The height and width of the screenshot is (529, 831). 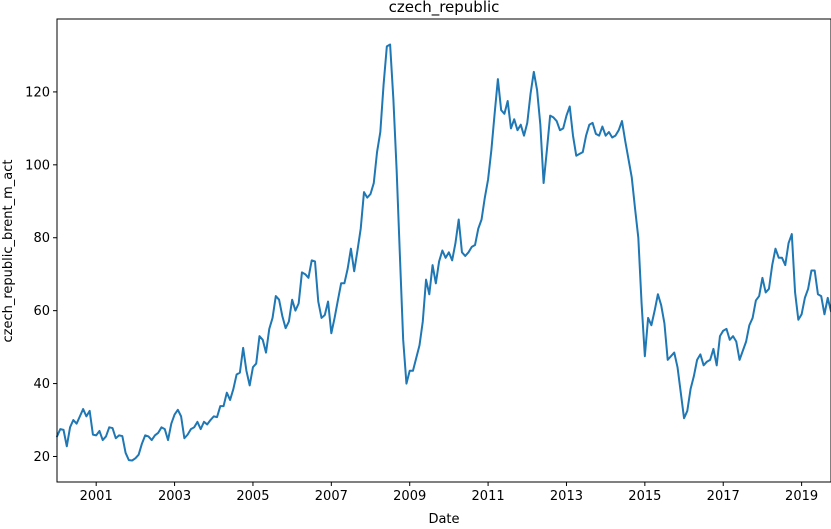 I want to click on x-axis-ticks: 2001 2003 2005 2007 2009 2011 2013 2015 2017 2019, so click(x=449, y=493).